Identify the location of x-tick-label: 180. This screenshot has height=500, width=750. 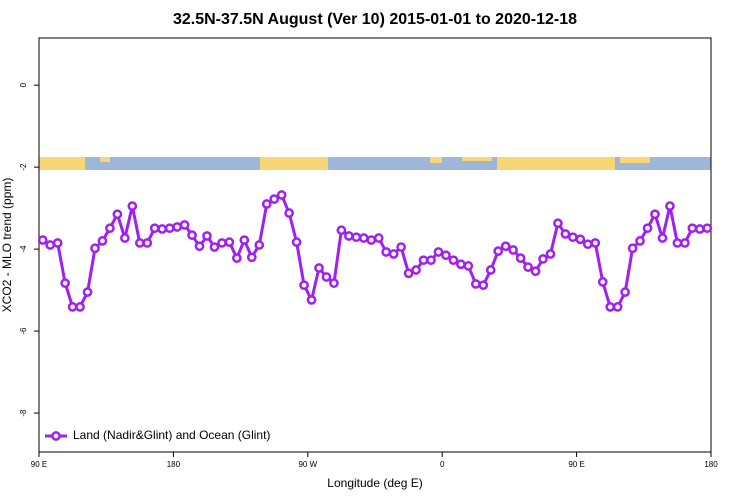
(174, 464).